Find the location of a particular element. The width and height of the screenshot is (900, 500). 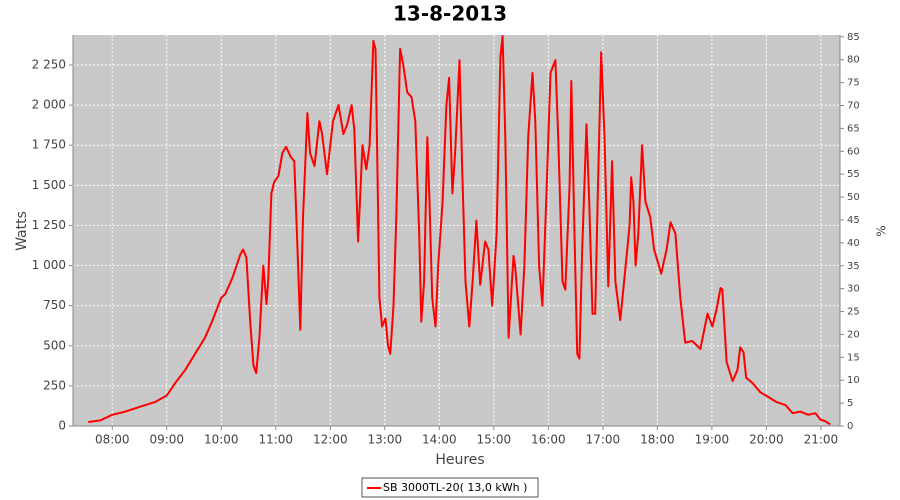

y-axis-label: Watts is located at coordinates (22, 231).